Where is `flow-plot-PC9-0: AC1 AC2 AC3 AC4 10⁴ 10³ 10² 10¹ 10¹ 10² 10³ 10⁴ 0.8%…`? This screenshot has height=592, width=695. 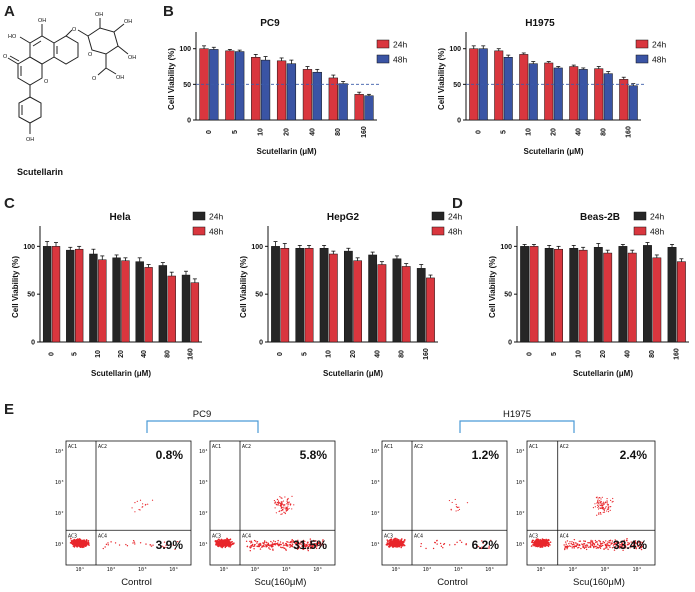
flow-plot-PC9-0: AC1 AC2 AC3 AC4 10⁴ 10³ 10² 10¹ 10¹ 10² 10³ 10⁴ 0.8%… is located at coordinates (123, 514).